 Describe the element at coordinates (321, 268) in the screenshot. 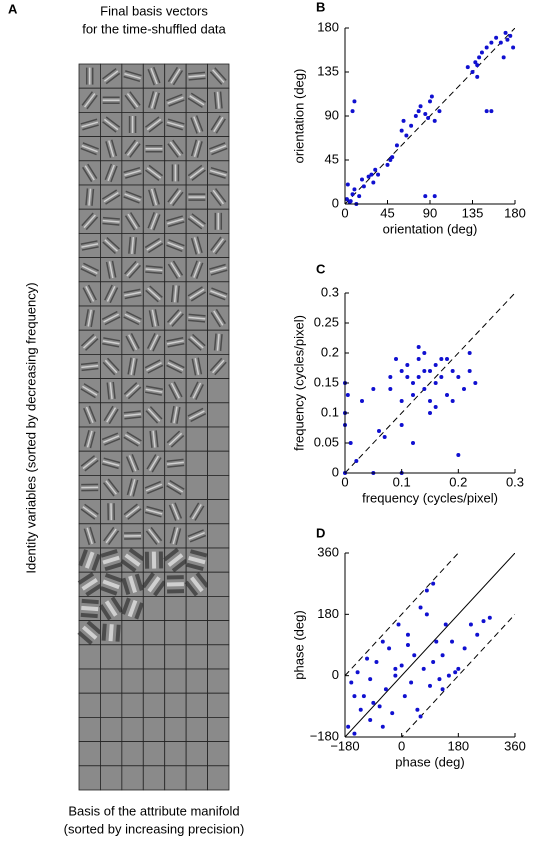

I see `panel-label: C` at that location.